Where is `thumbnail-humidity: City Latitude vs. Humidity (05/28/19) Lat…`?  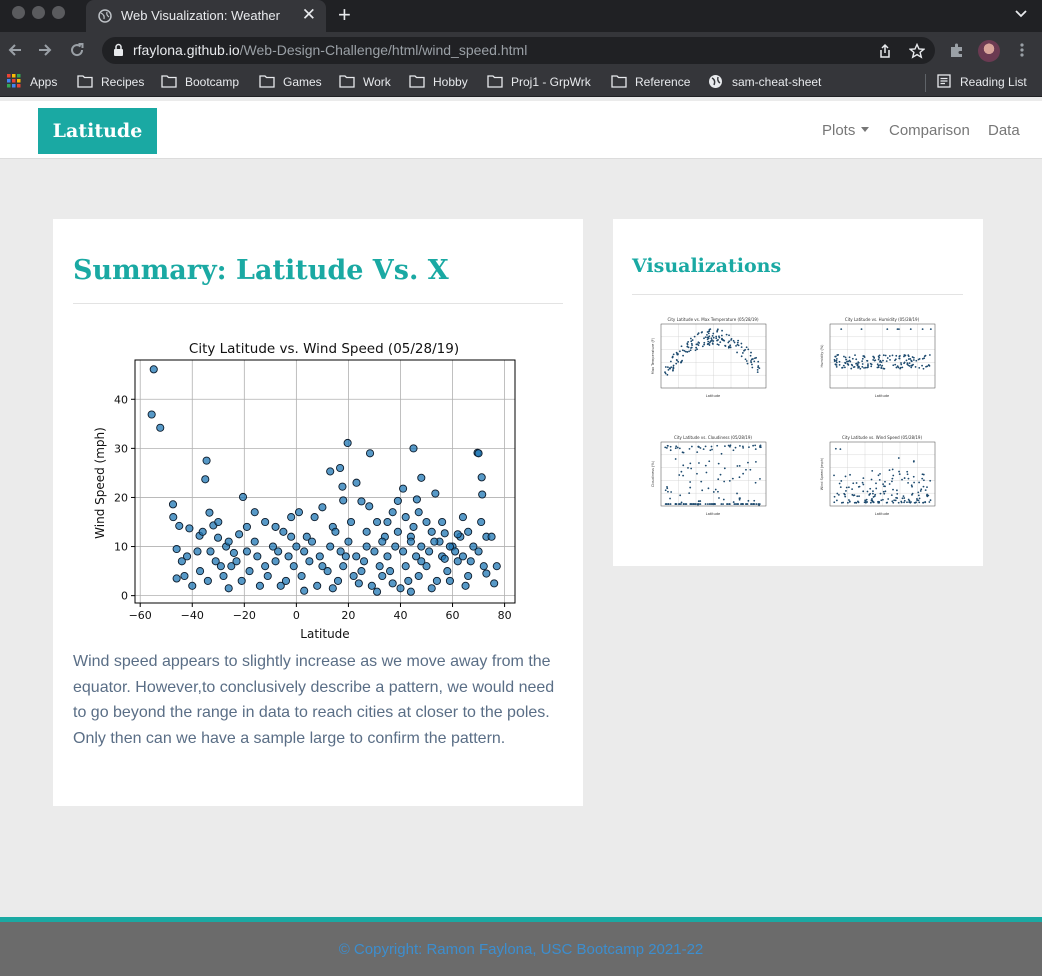
thumbnail-humidity: City Latitude vs. Humidity (05/28/19) Lat… is located at coordinates (879, 359).